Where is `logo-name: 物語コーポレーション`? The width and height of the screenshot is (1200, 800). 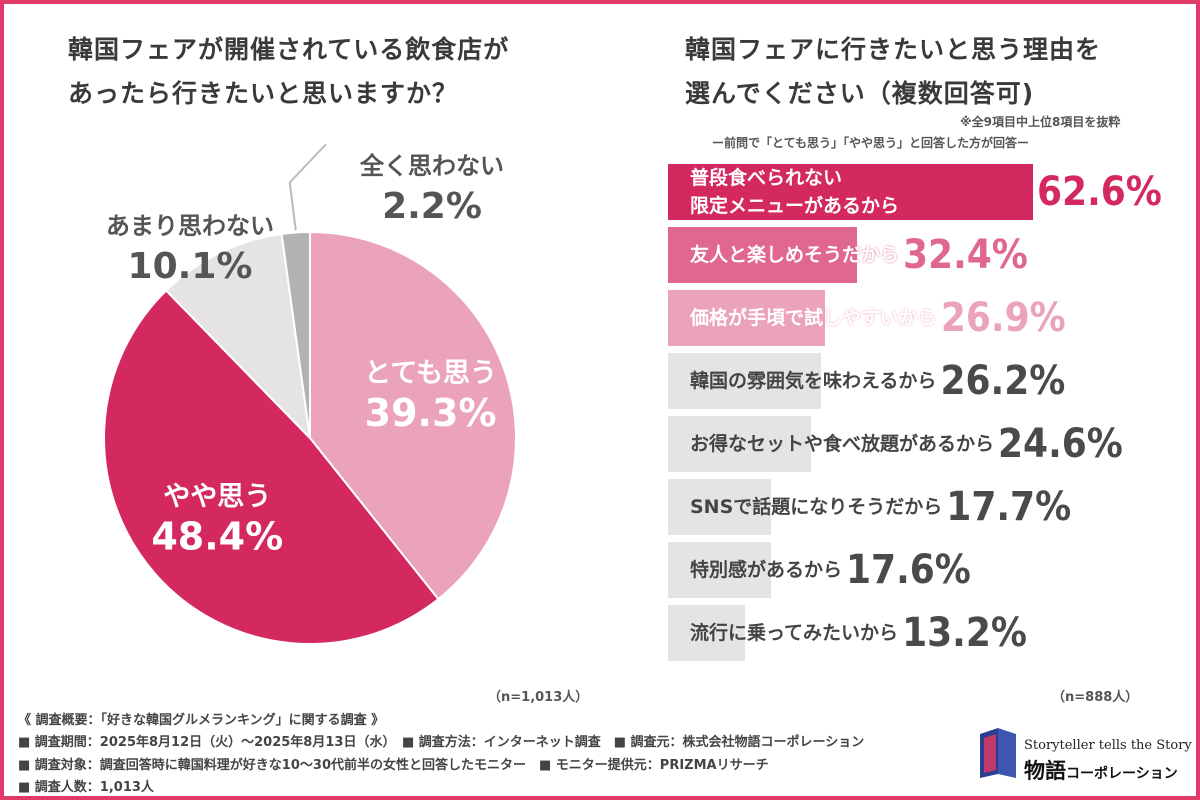 logo-name: 物語コーポレーション is located at coordinates (1101, 770).